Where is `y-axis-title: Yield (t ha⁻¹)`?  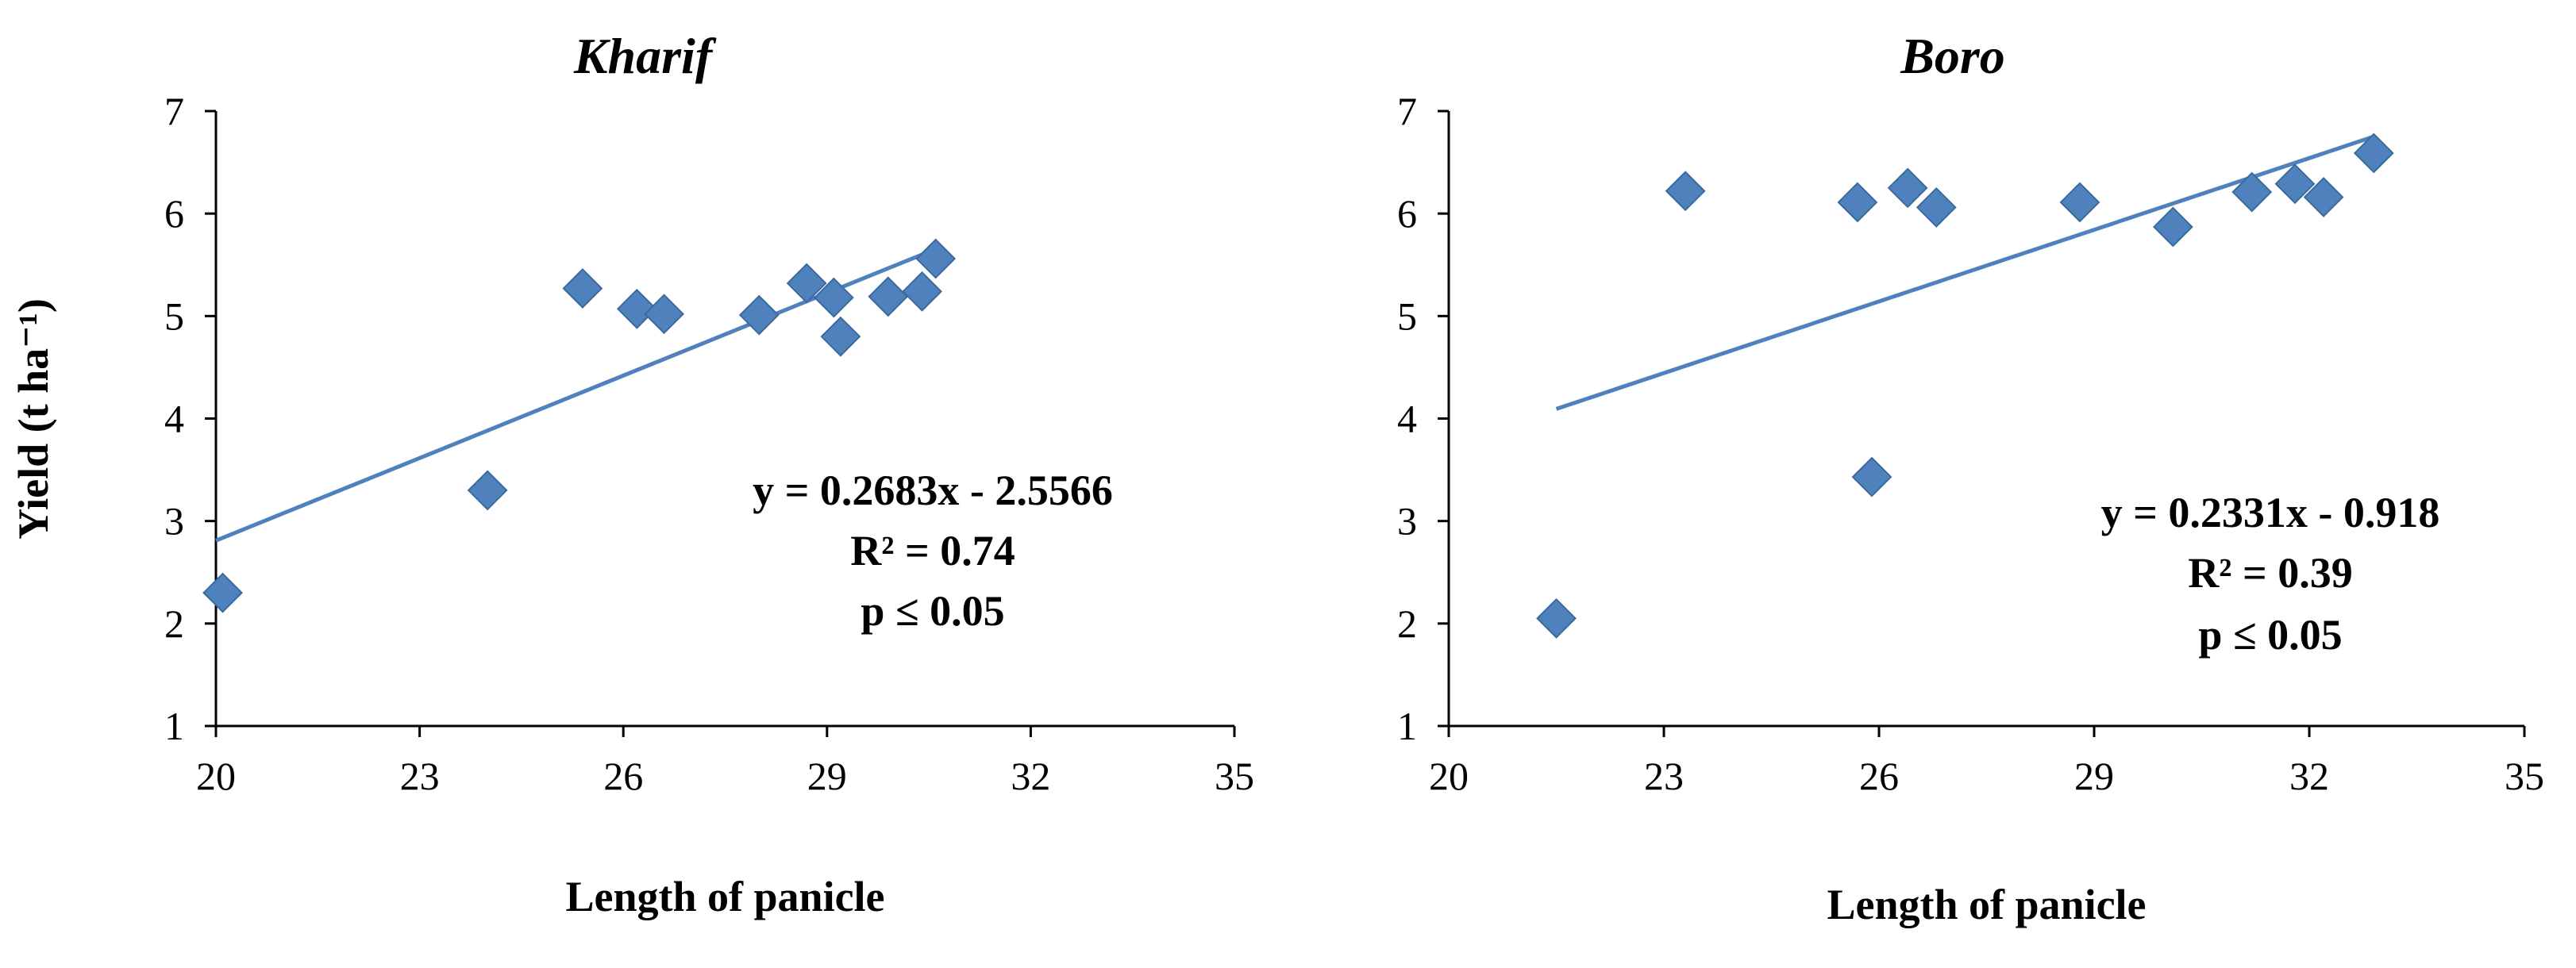 y-axis-title: Yield (t ha⁻¹) is located at coordinates (33, 419).